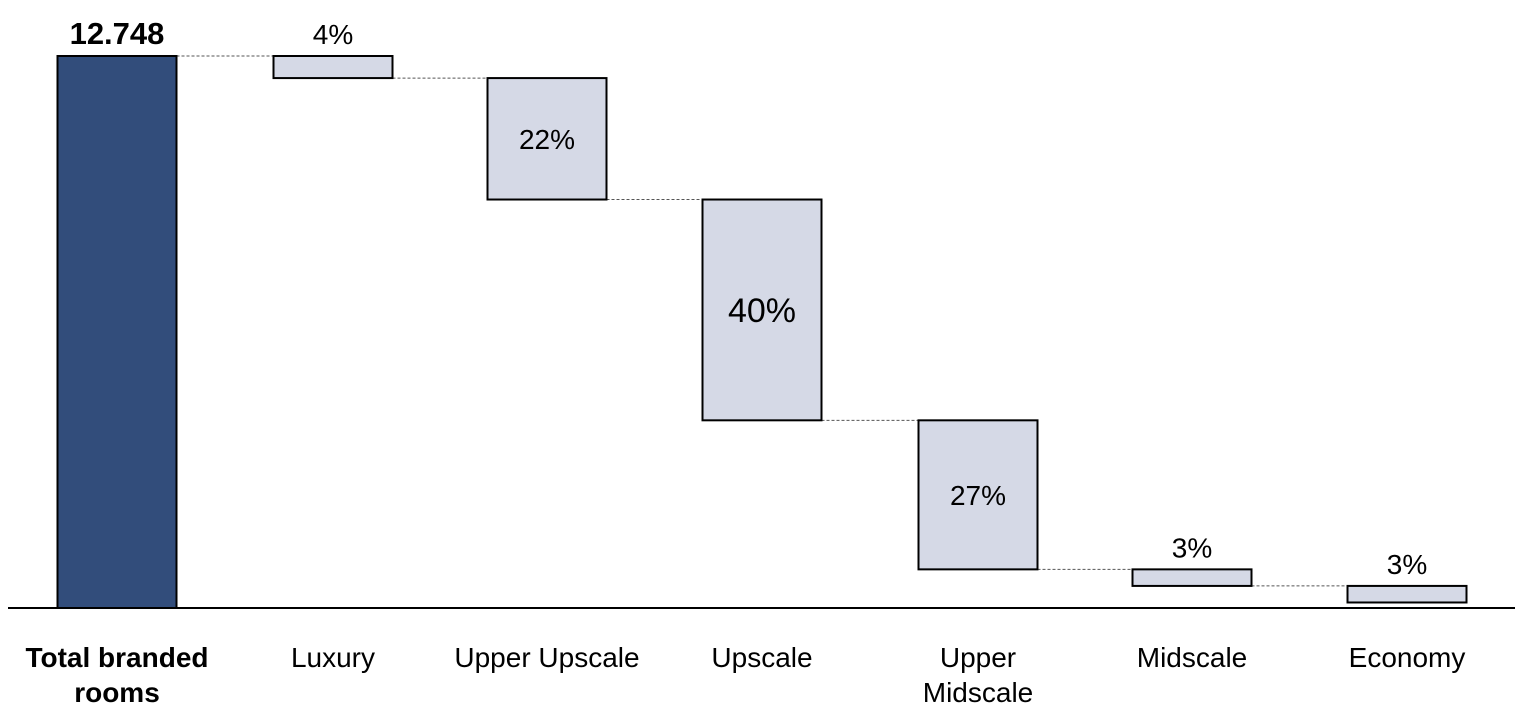 The width and height of the screenshot is (1519, 710). I want to click on value-label: 27%, so click(978, 495).